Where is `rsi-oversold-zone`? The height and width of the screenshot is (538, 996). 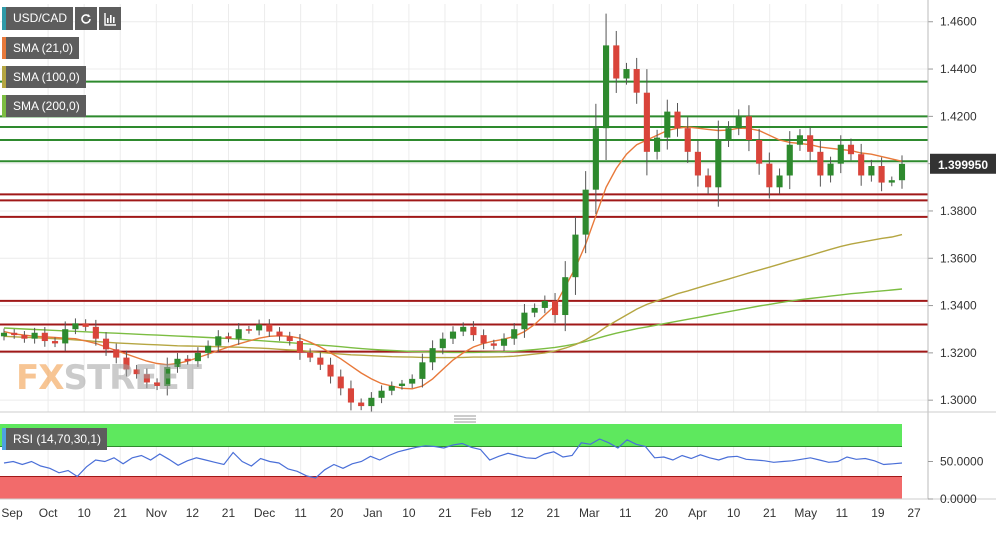
rsi-oversold-zone is located at coordinates (451, 487).